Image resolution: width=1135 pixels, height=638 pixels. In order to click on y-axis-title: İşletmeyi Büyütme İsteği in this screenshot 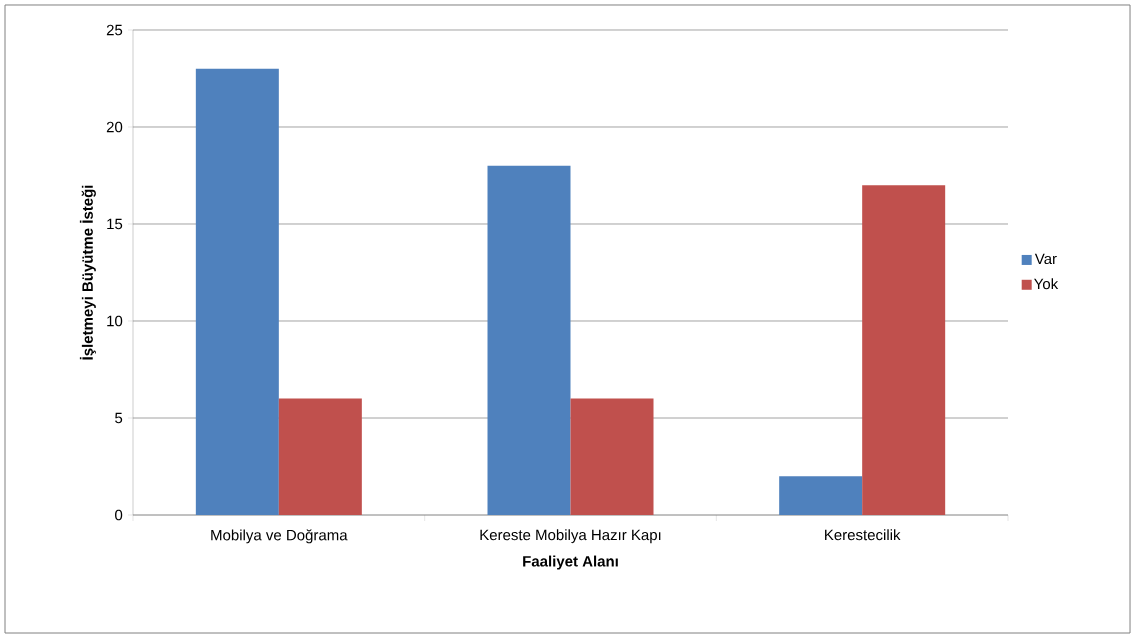, I will do `click(87, 272)`.